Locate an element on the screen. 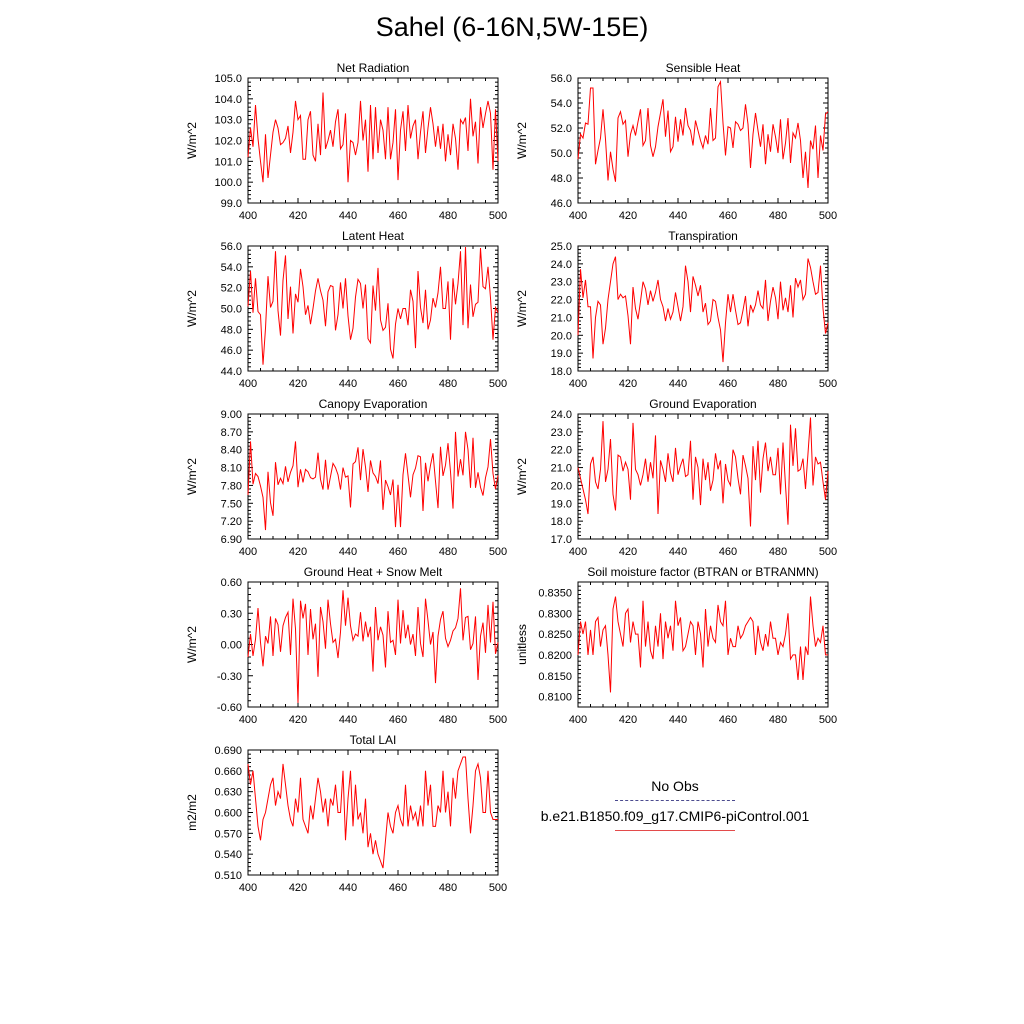 The image size is (1024, 1024). y-tick-label: 0.8200 is located at coordinates (555, 656).